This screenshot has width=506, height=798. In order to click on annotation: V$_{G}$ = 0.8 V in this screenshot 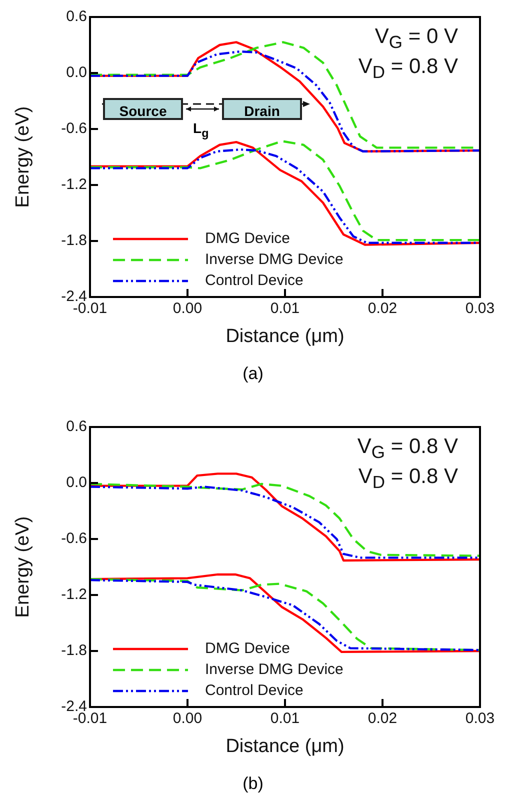, I will do `click(407, 449)`.